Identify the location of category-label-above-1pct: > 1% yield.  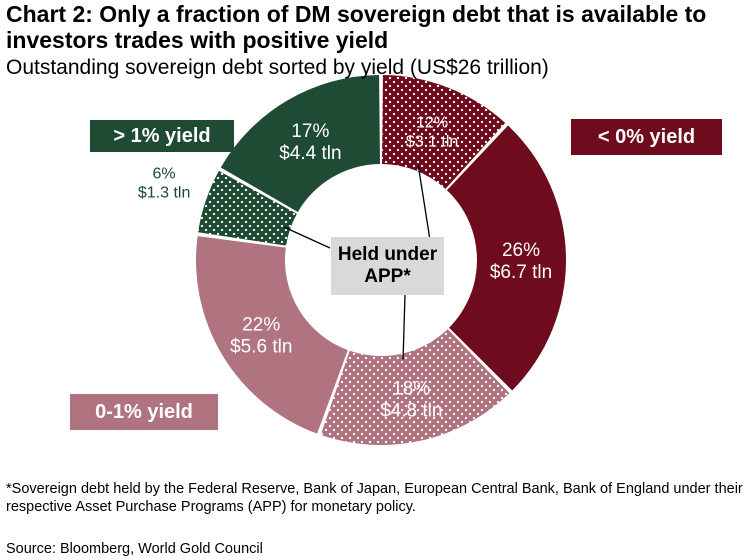
(162, 136).